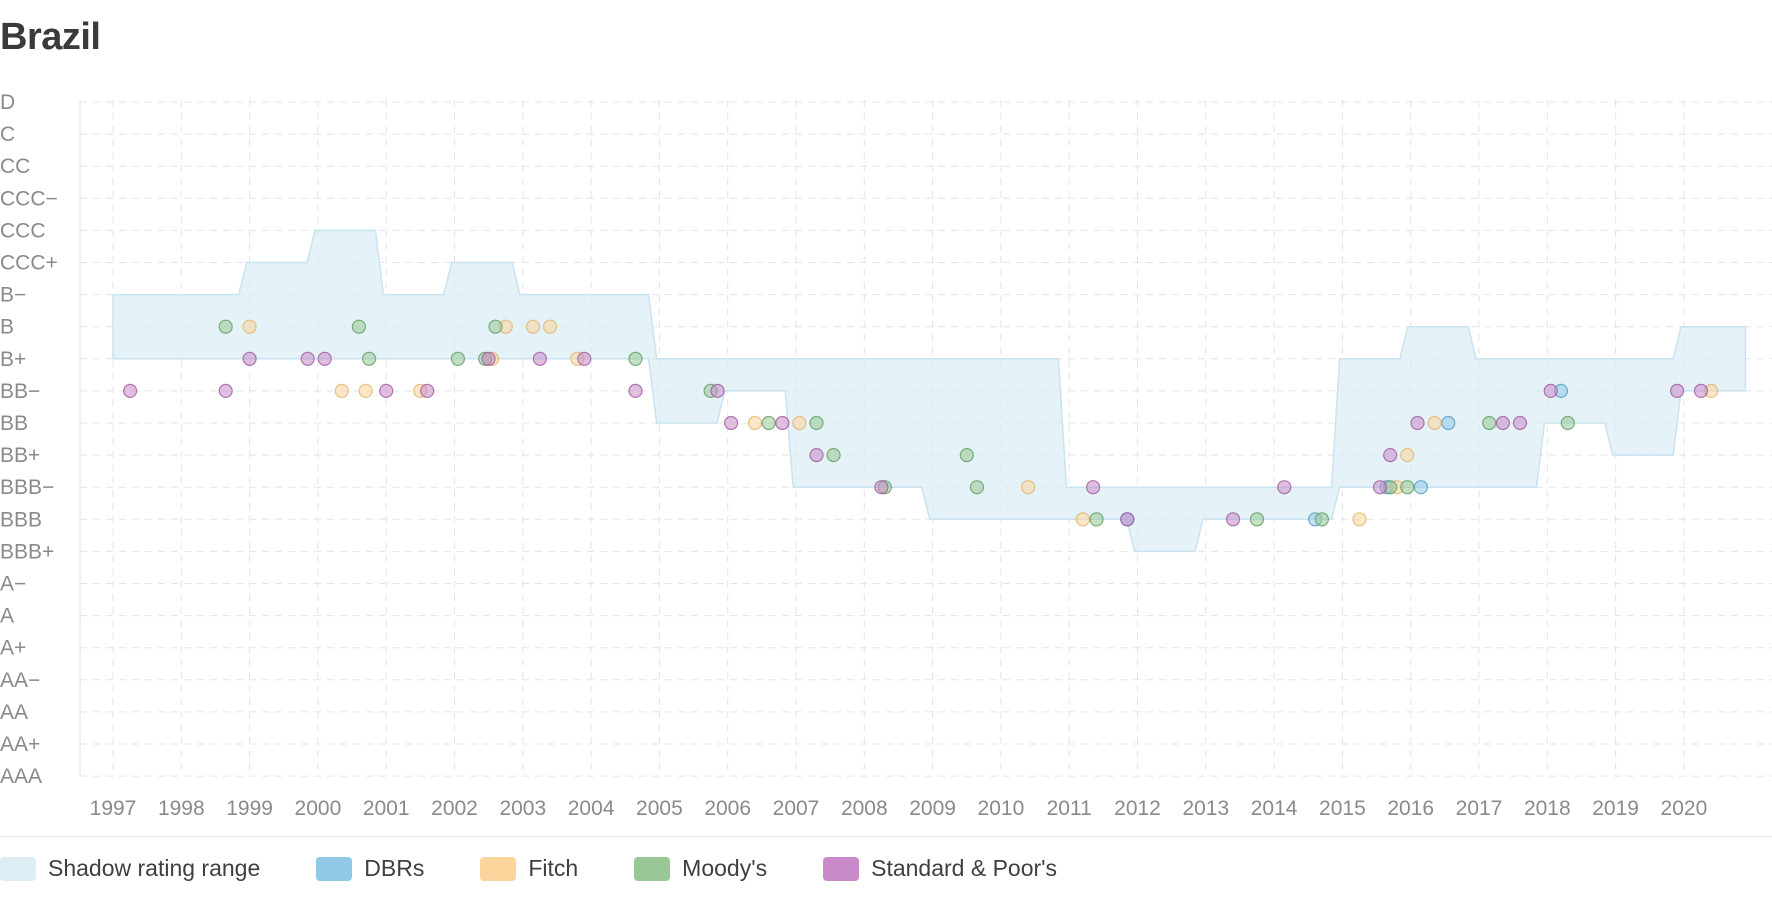  I want to click on legend-divider, so click(886, 836).